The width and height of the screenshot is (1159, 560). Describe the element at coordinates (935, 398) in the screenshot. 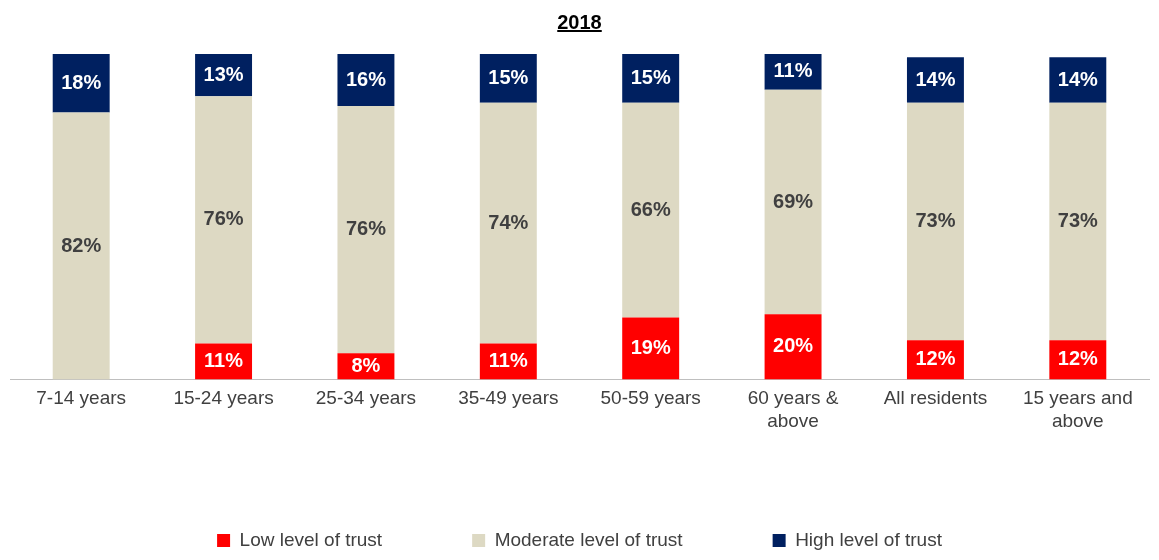

I see `x-tick-label: All residents` at that location.